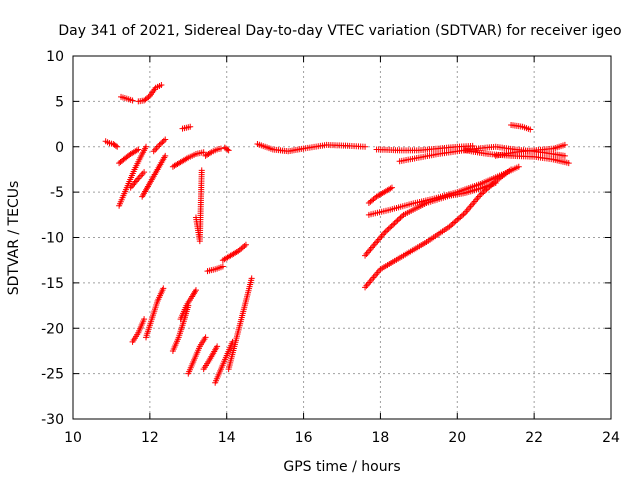 The width and height of the screenshot is (640, 480). I want to click on series-arc-ad, so click(234, 252).